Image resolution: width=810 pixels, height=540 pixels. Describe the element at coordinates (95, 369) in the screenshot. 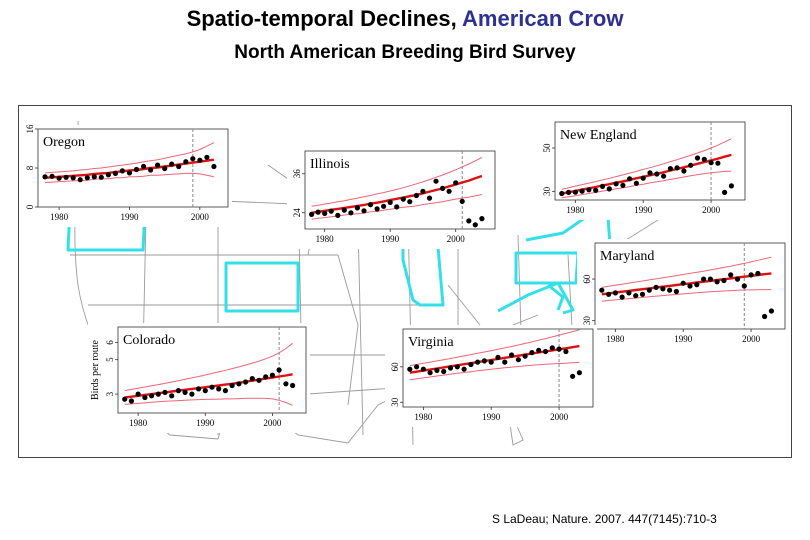

I see `y-axis-label-colorado: Birds per route` at that location.